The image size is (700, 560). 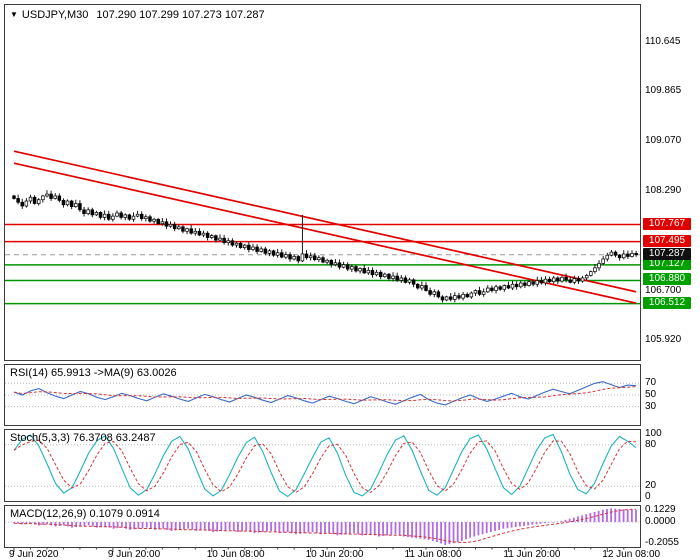 What do you see at coordinates (651, 383) in the screenshot?
I see `indicator-scale-label: 70` at bounding box center [651, 383].